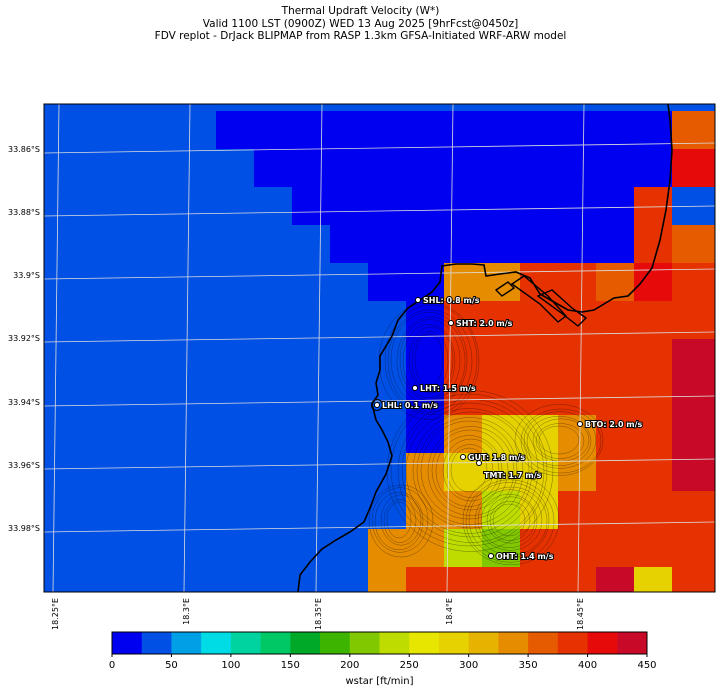 This screenshot has width=721, height=692. I want to click on station-lhl: LHL: 0.1 m/s, so click(405, 405).